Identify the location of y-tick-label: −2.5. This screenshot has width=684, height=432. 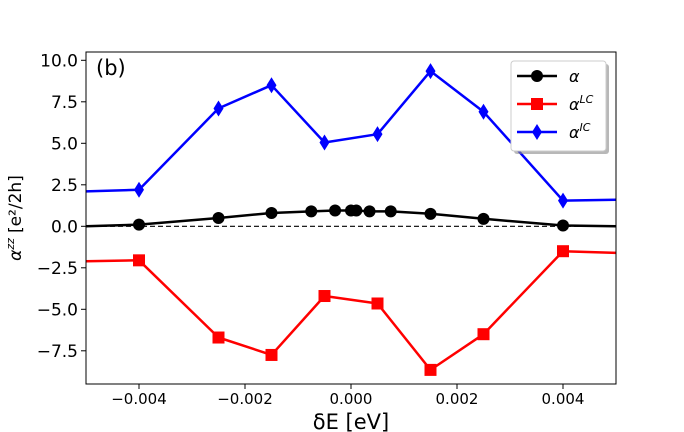
(57, 269).